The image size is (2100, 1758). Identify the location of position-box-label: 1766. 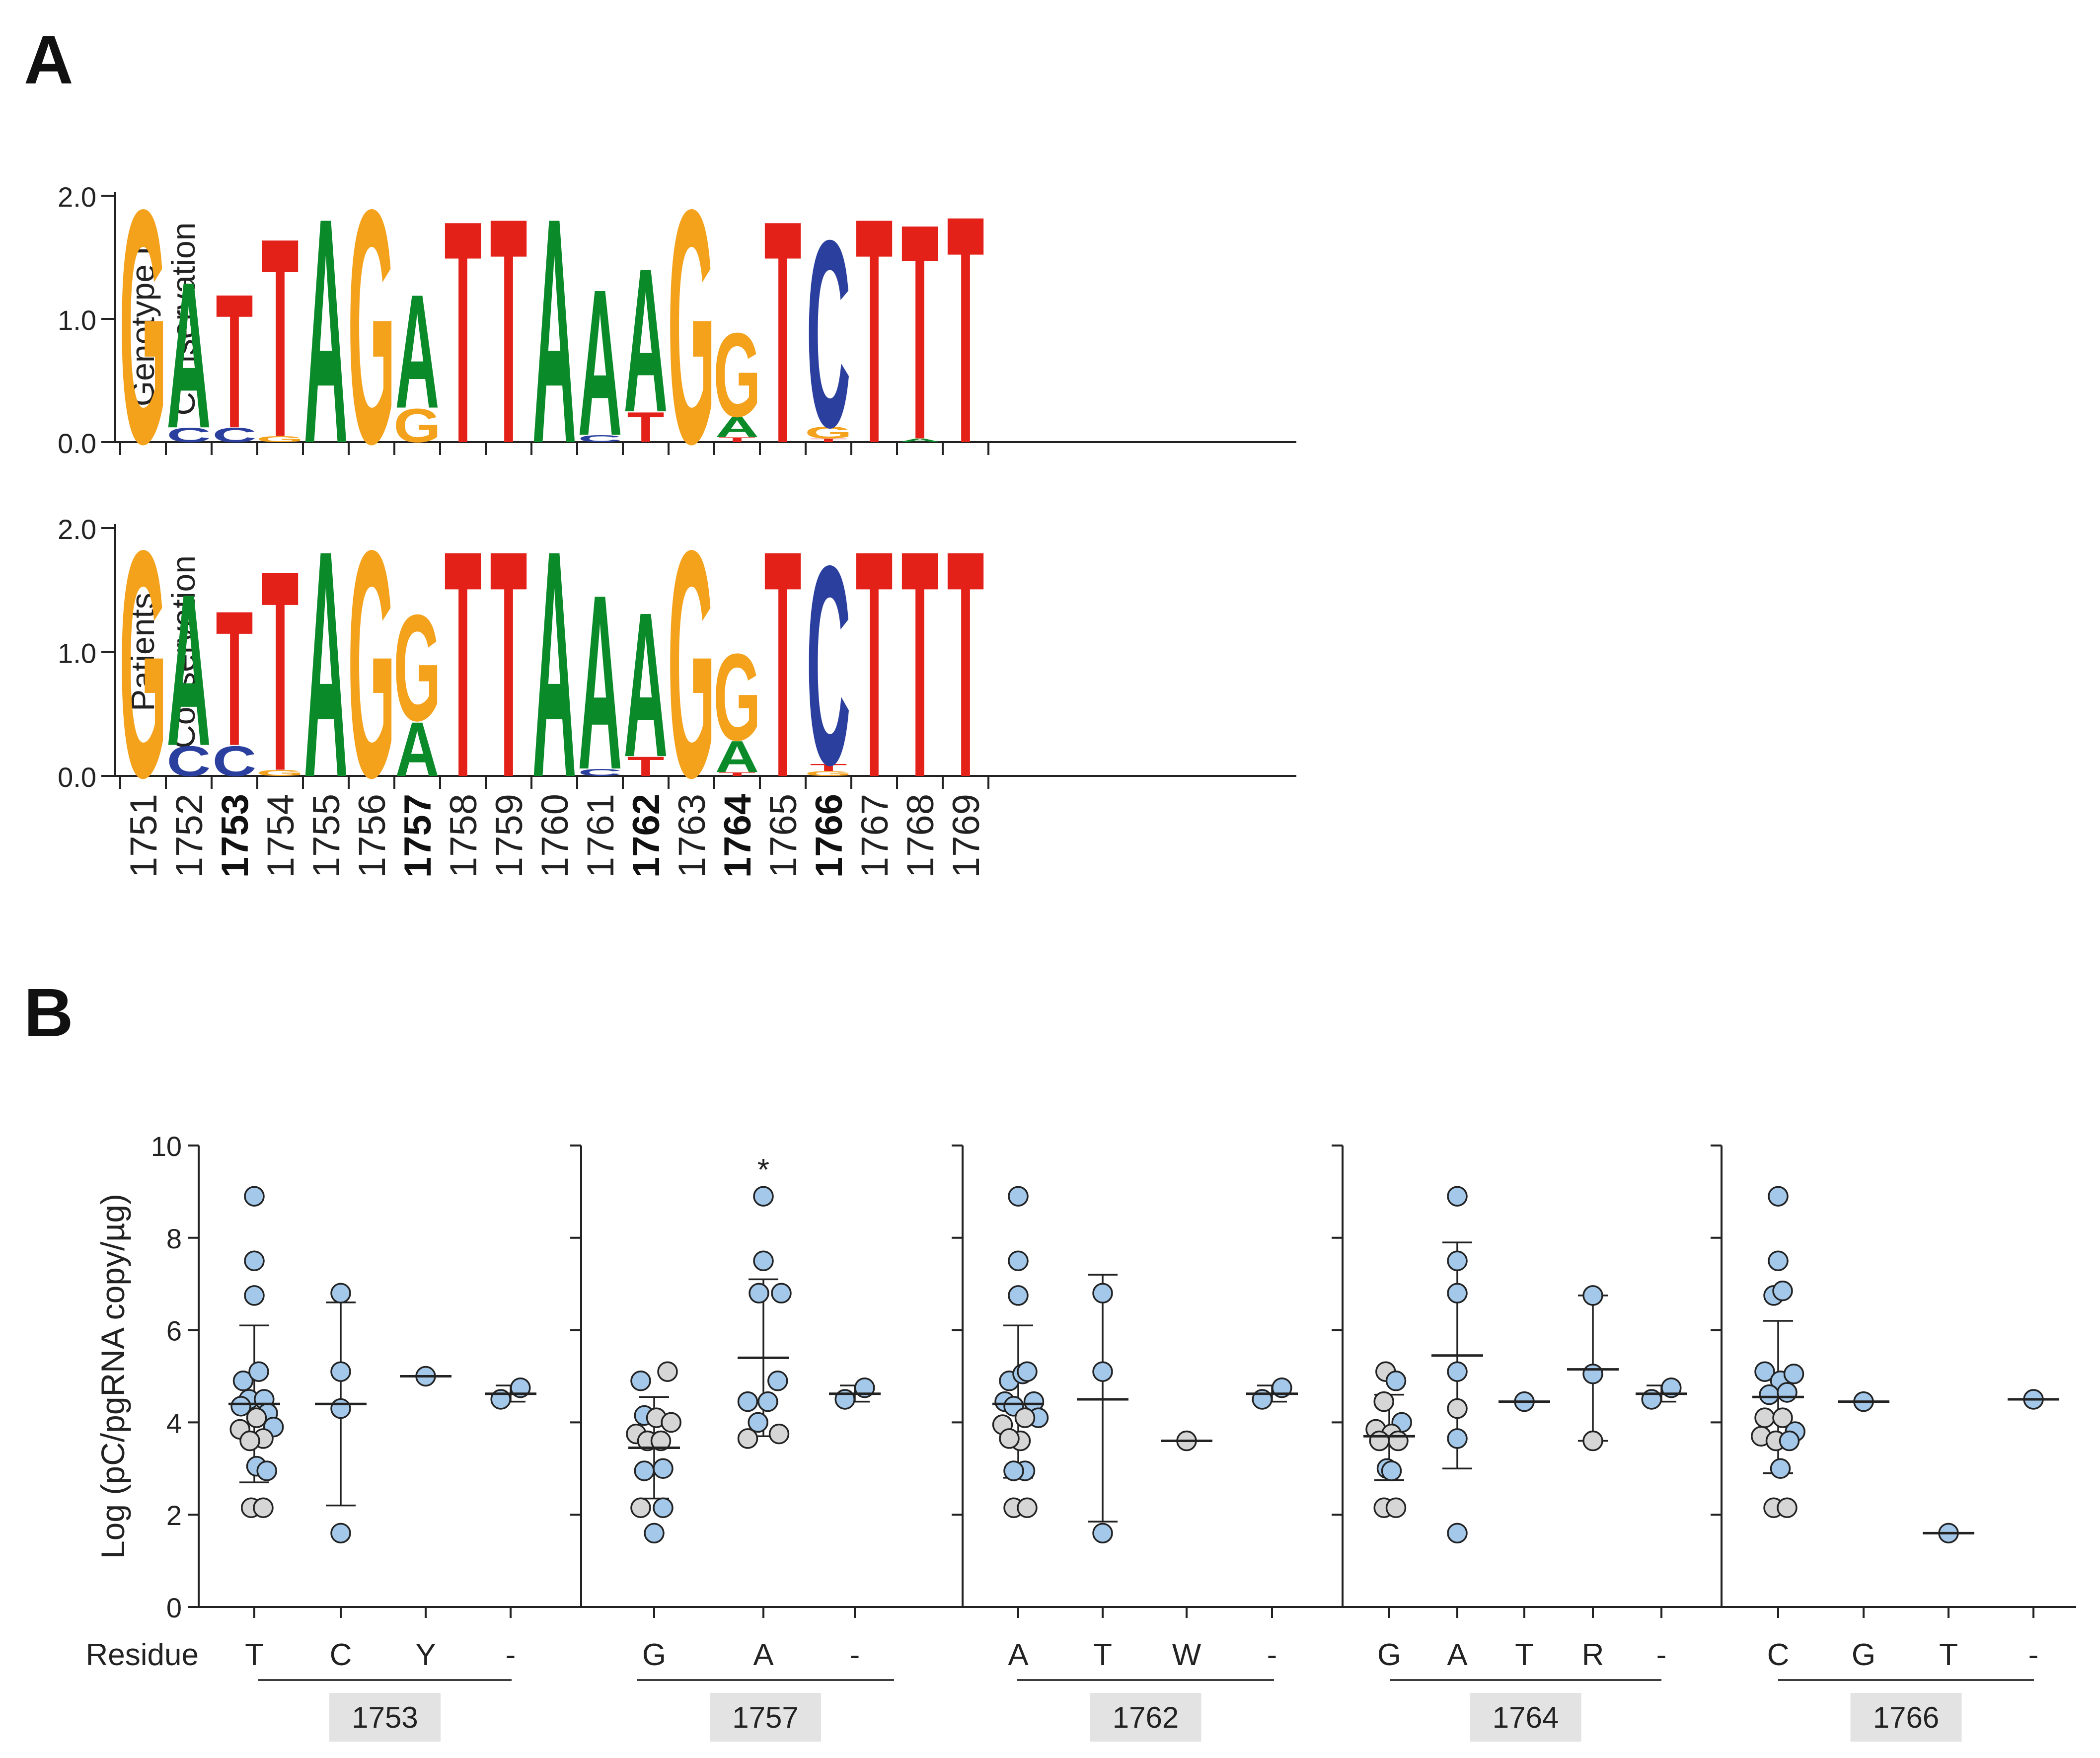
(1906, 1717).